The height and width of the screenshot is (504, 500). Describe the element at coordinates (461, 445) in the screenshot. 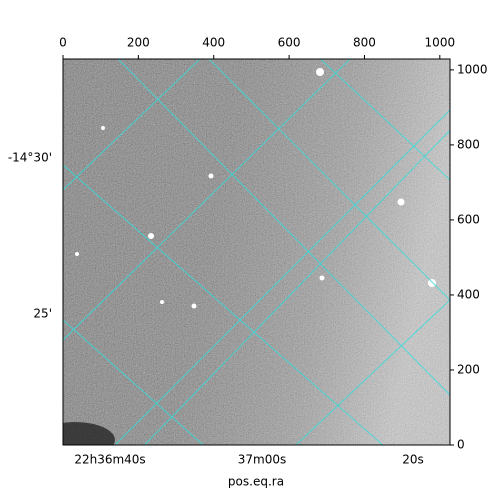

I see `y-tick-label: 0` at that location.